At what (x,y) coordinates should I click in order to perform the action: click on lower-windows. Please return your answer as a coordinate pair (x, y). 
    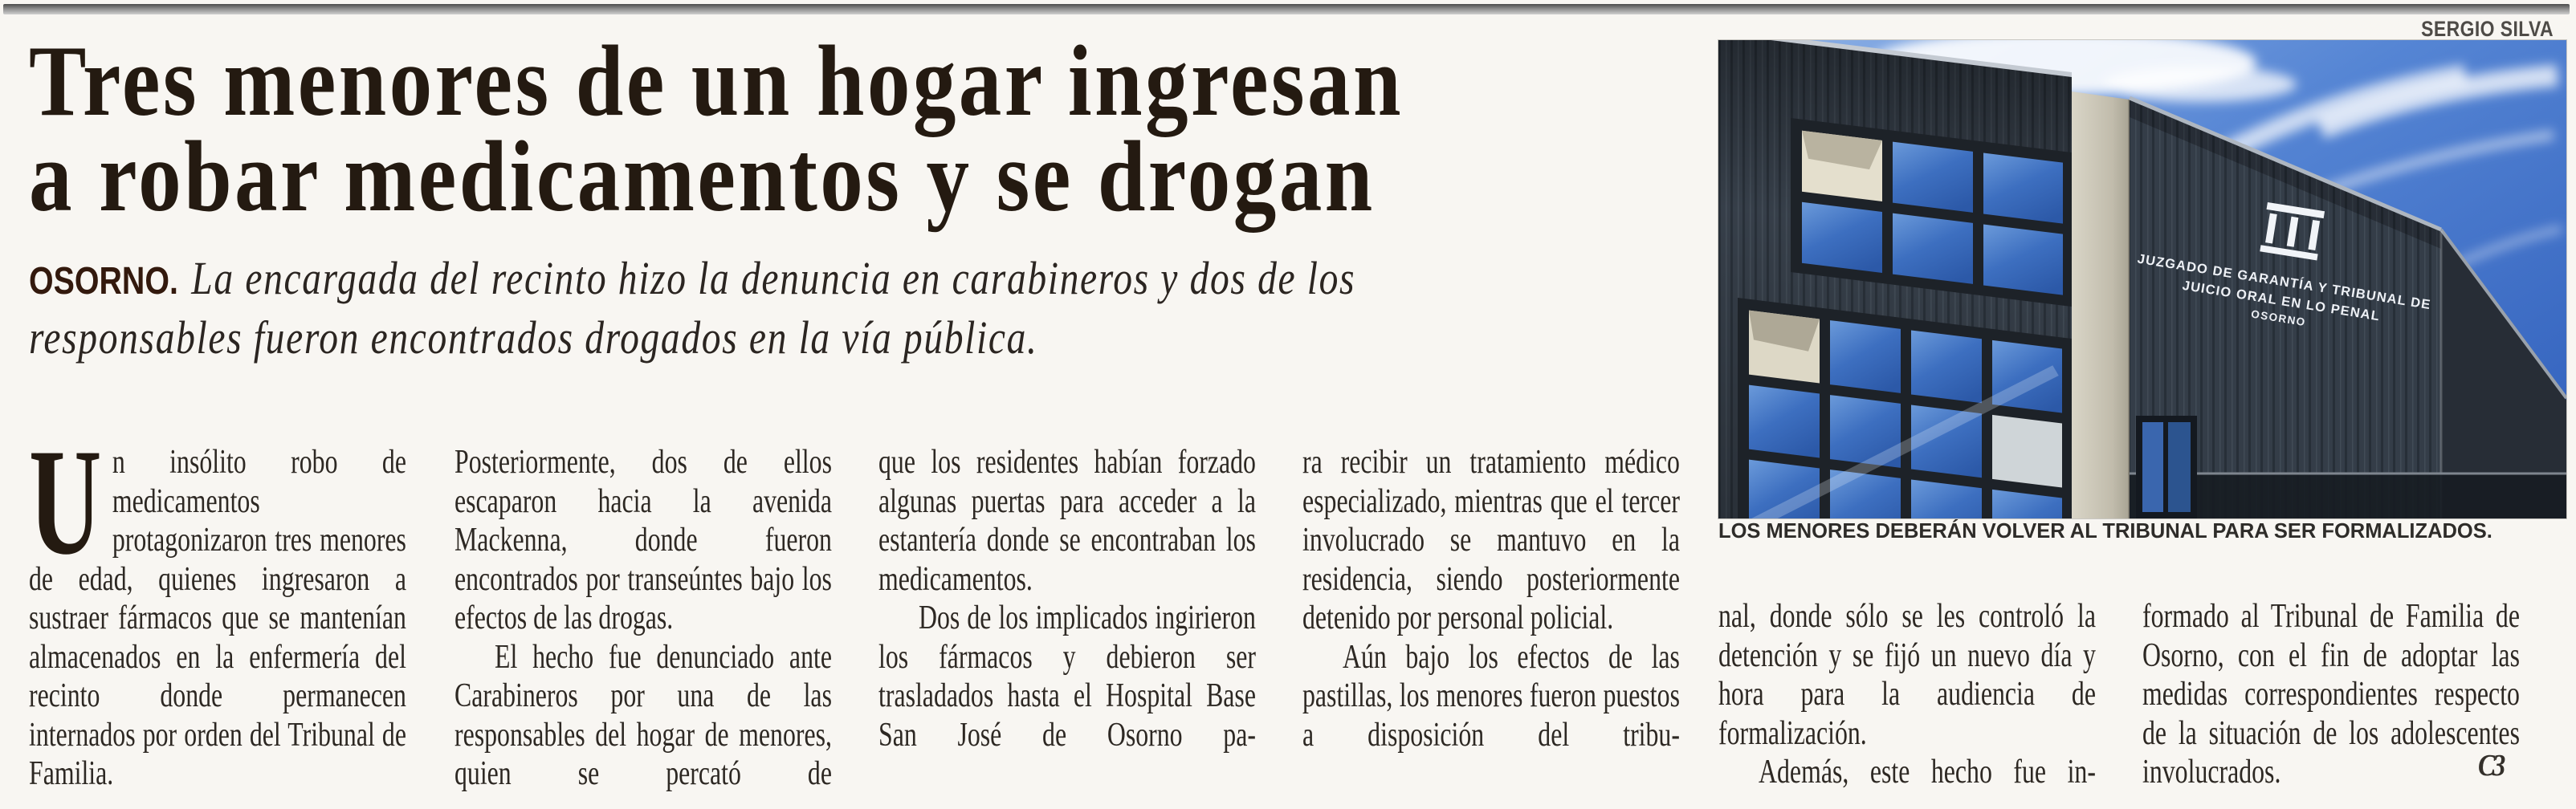
    Looking at the image, I should click on (1905, 407).